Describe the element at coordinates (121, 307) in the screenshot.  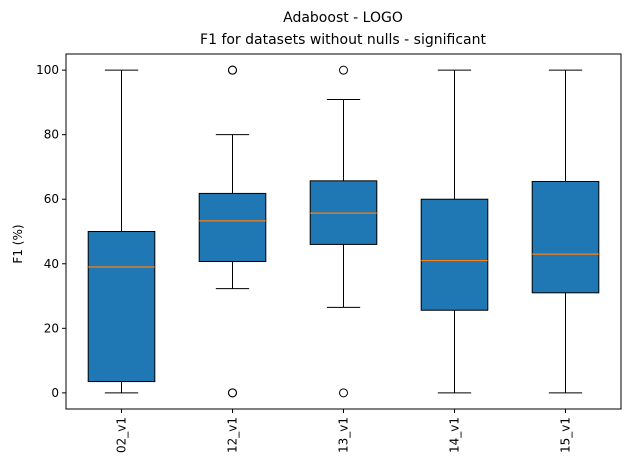
I see `box-02_v1` at that location.